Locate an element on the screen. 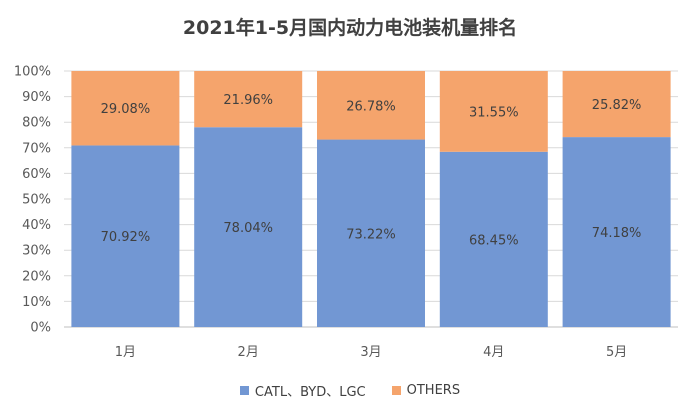  chart-legend: CATL、BYD、LGC OTHERS is located at coordinates (350, 390).